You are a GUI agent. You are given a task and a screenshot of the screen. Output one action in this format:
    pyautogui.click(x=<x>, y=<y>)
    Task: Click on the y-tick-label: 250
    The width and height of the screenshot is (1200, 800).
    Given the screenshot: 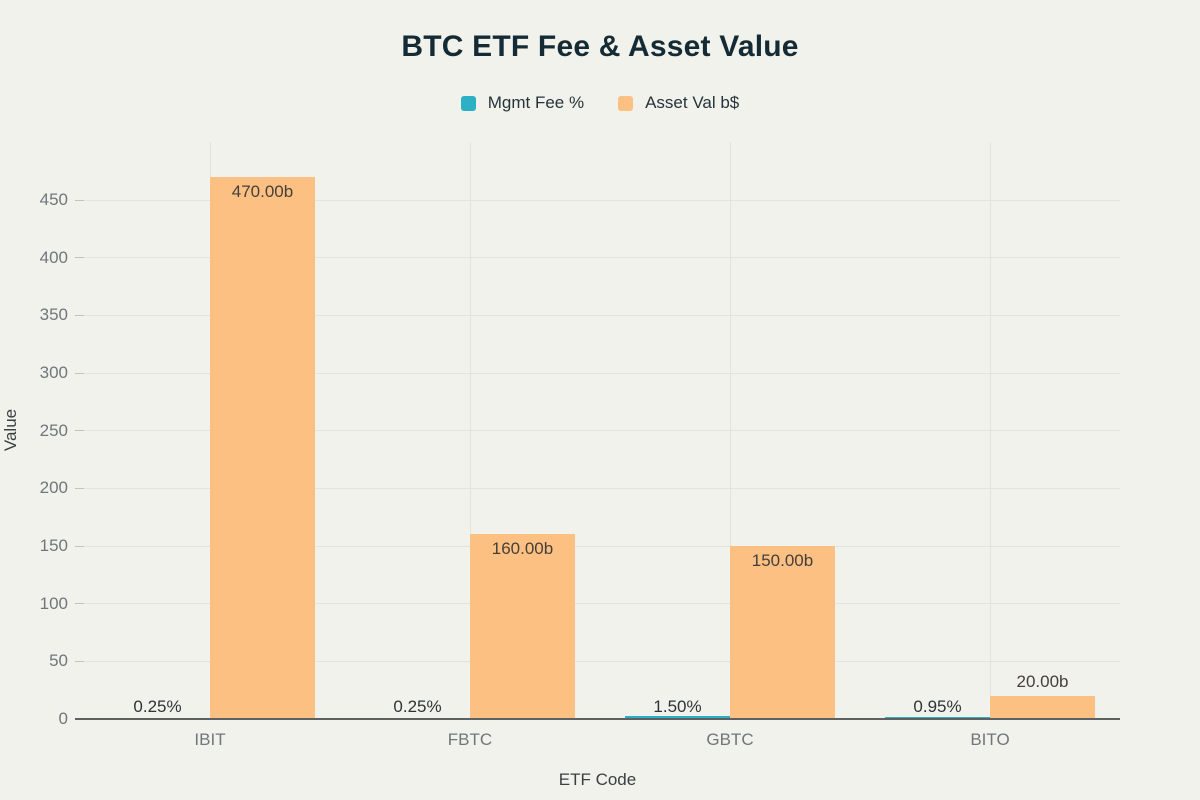 What is the action you would take?
    pyautogui.click(x=53, y=430)
    